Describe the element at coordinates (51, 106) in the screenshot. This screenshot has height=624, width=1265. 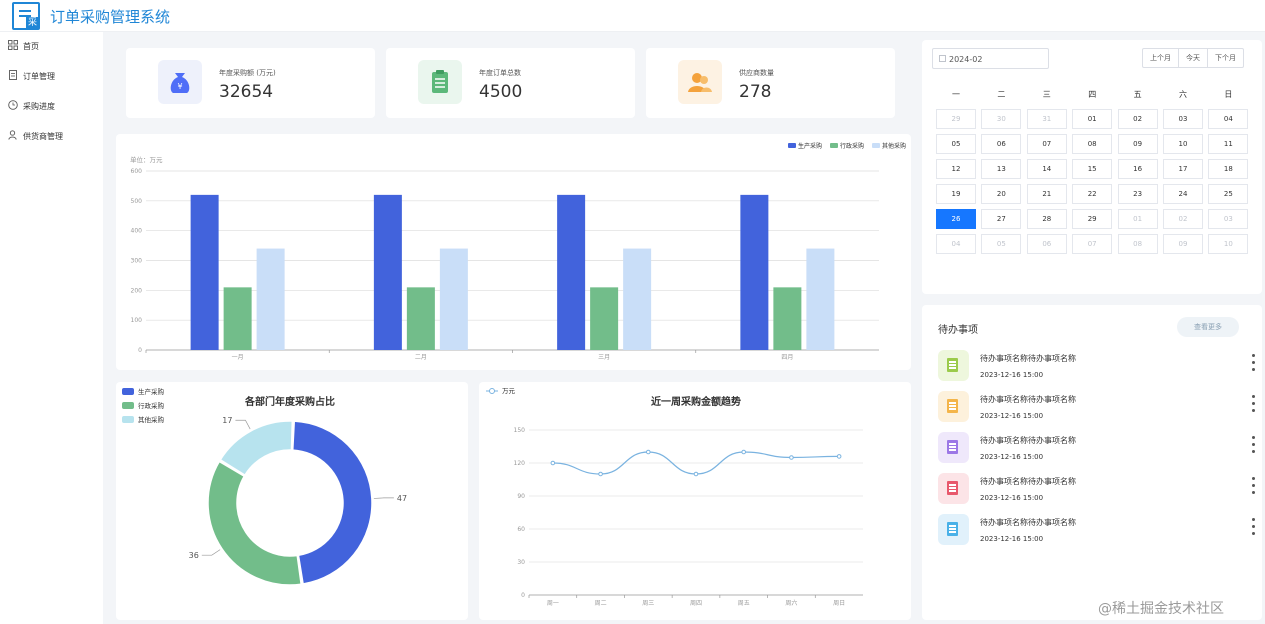
I see `sidebar-item-progress: 采购进度` at that location.